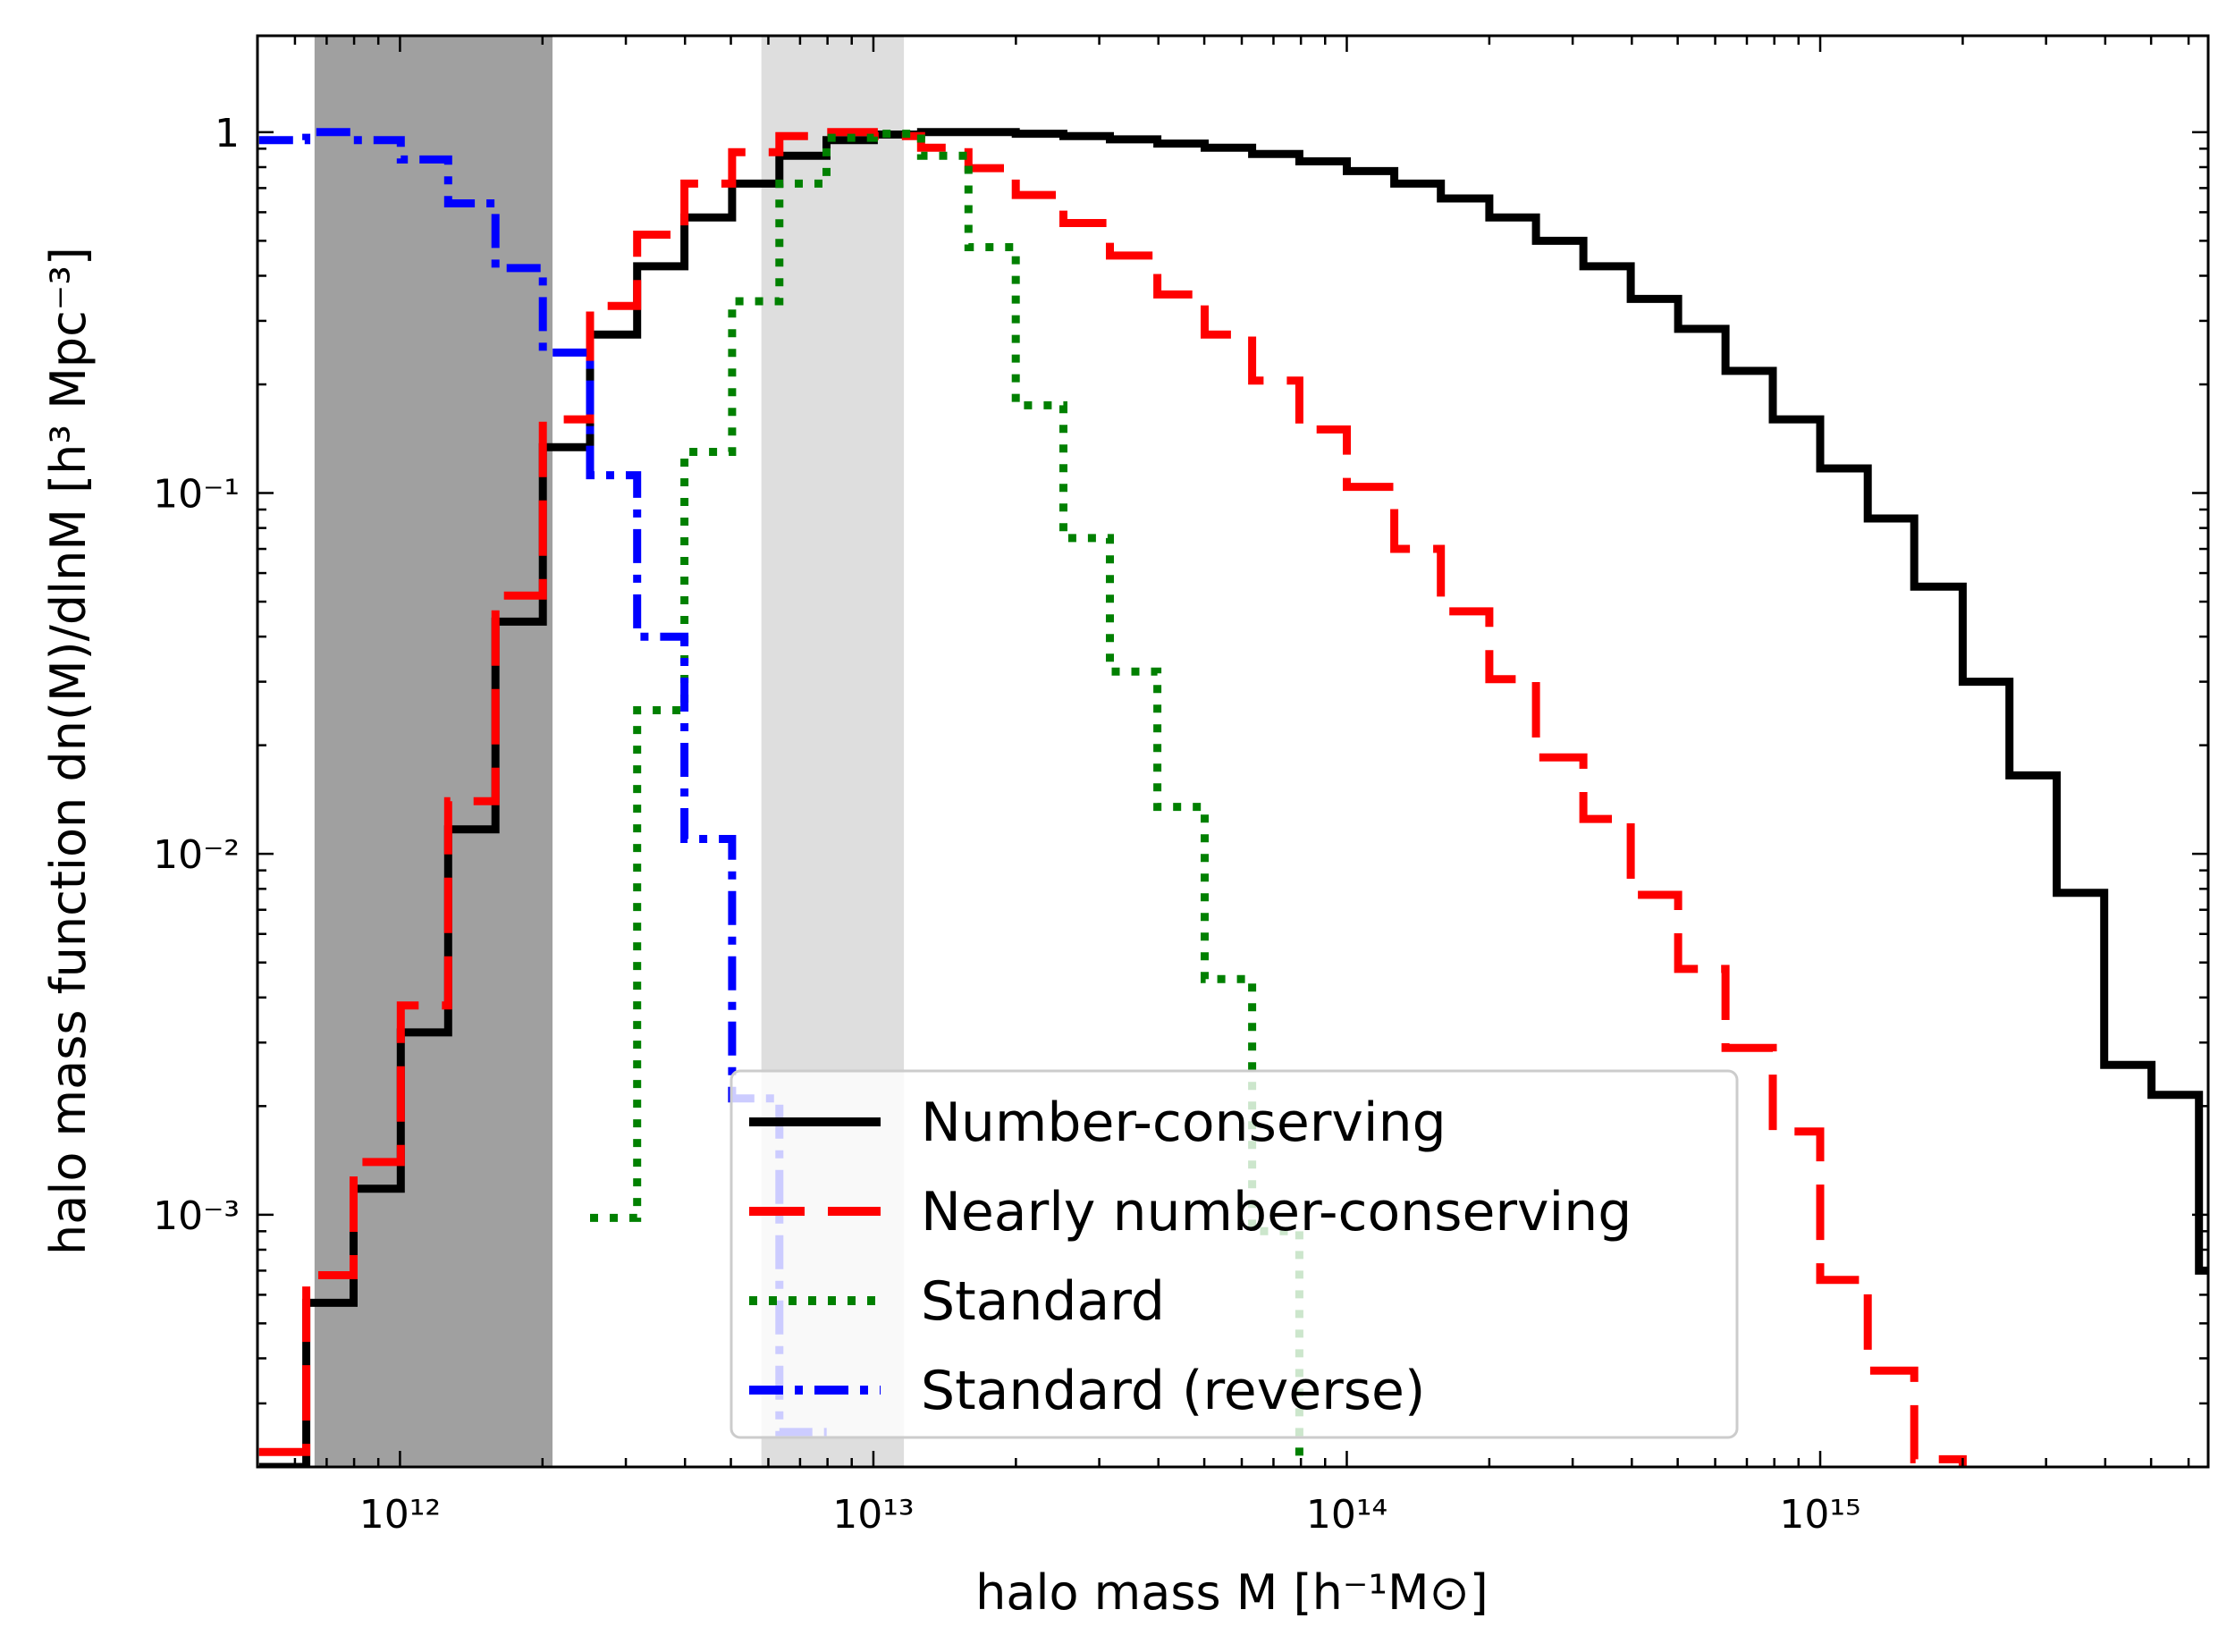 This screenshot has width=2235, height=1652. Describe the element at coordinates (1232, 1592) in the screenshot. I see `x-axis-label: halo mass M [h⁻¹M⊙]` at that location.